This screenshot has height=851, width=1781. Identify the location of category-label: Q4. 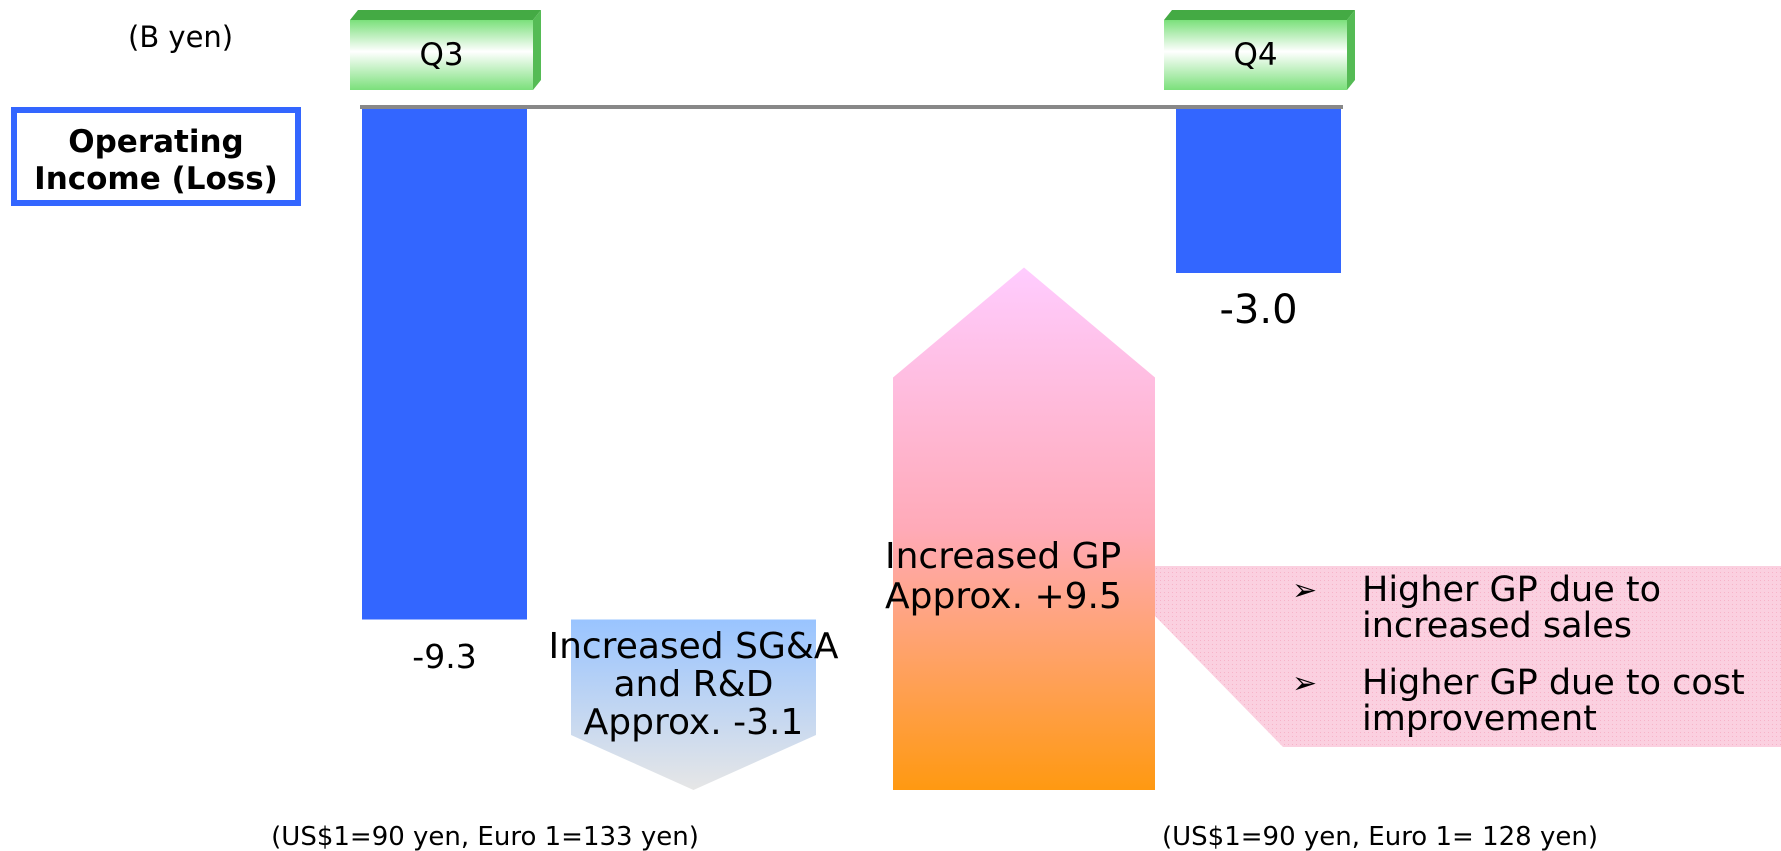
(1255, 55).